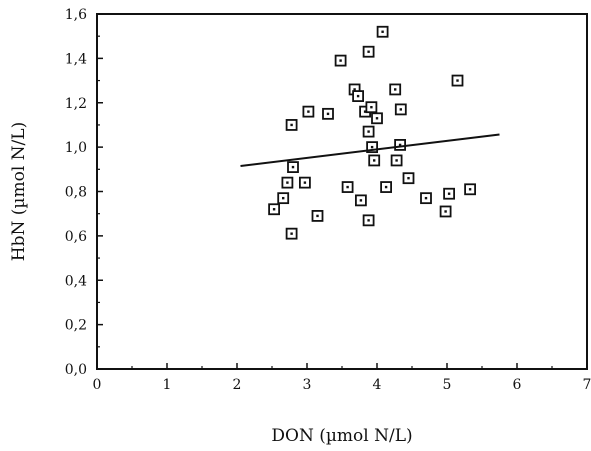  Describe the element at coordinates (447, 385) in the screenshot. I see `x-tick-label: 5` at that location.